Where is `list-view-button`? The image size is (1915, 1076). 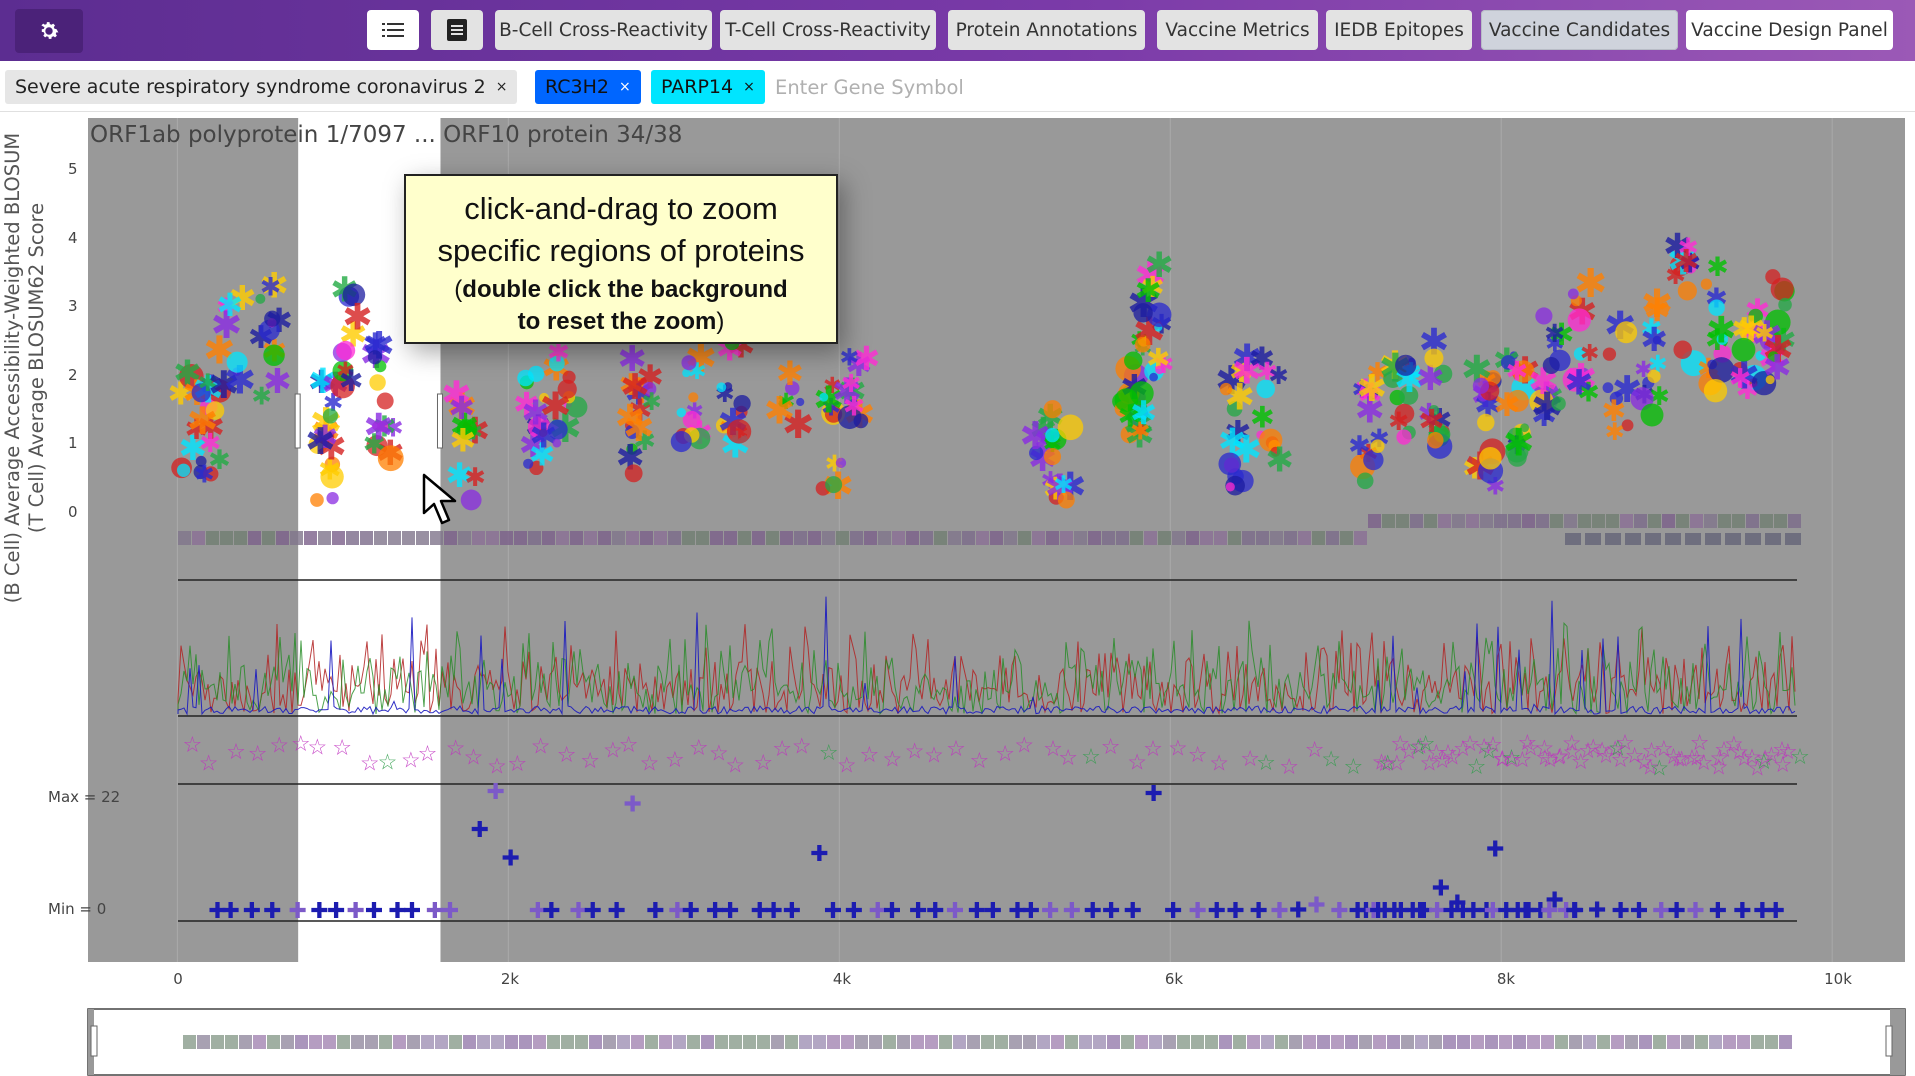
list-view-button is located at coordinates (393, 30).